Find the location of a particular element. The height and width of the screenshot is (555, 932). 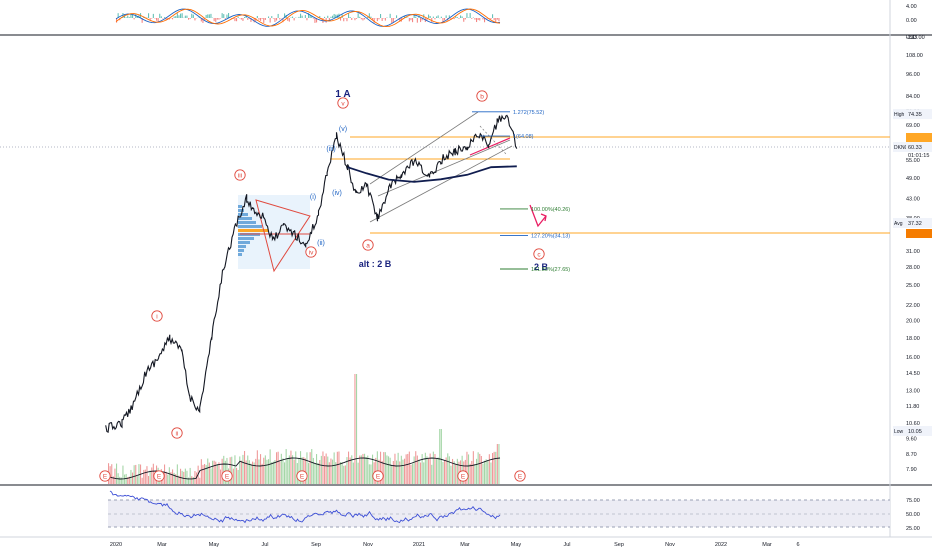

time-label: Nov is located at coordinates (368, 545).